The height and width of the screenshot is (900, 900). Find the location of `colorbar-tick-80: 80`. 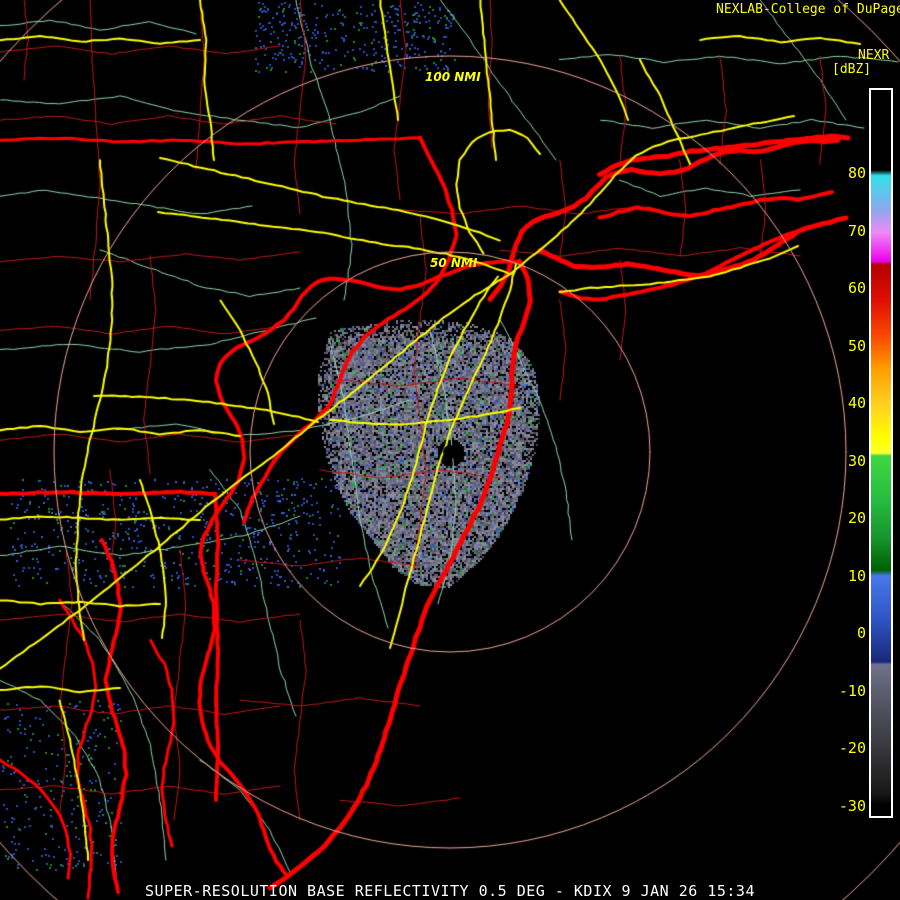

colorbar-tick-80: 80 is located at coordinates (856, 173).